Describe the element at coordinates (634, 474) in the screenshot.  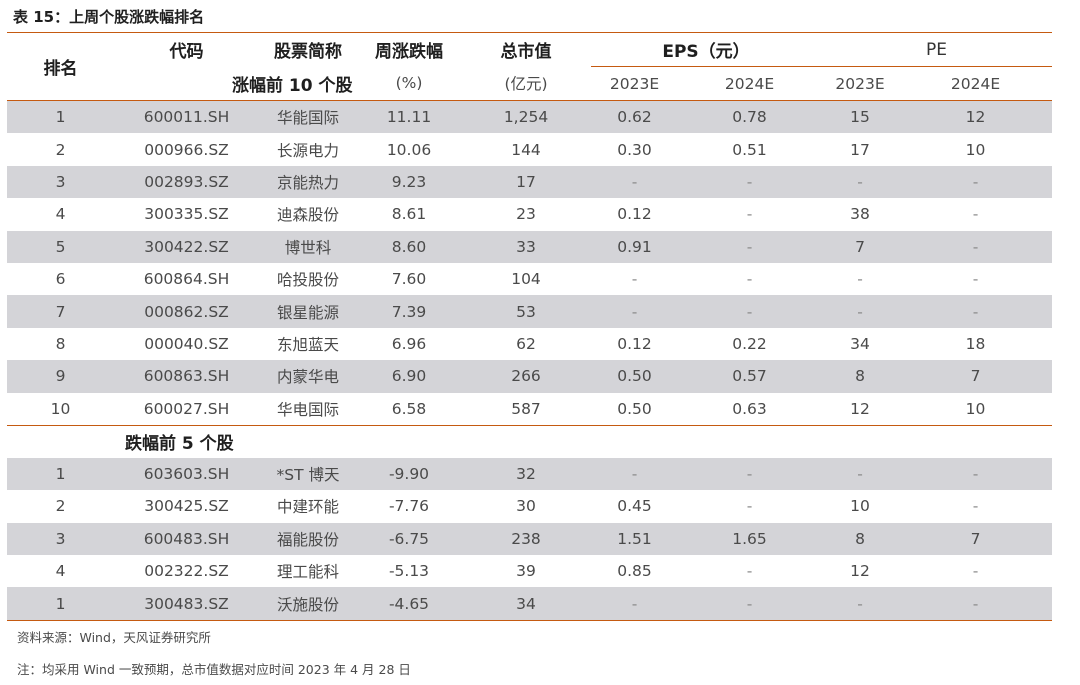
I see `cell-eps23: -` at that location.